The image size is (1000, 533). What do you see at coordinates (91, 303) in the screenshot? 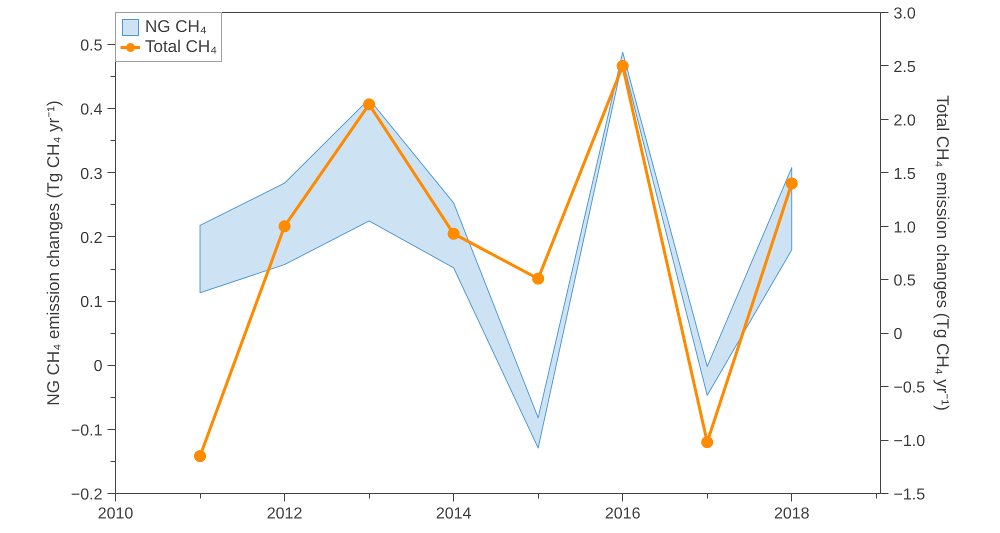
I see `y-tick-label: 0.1` at bounding box center [91, 303].